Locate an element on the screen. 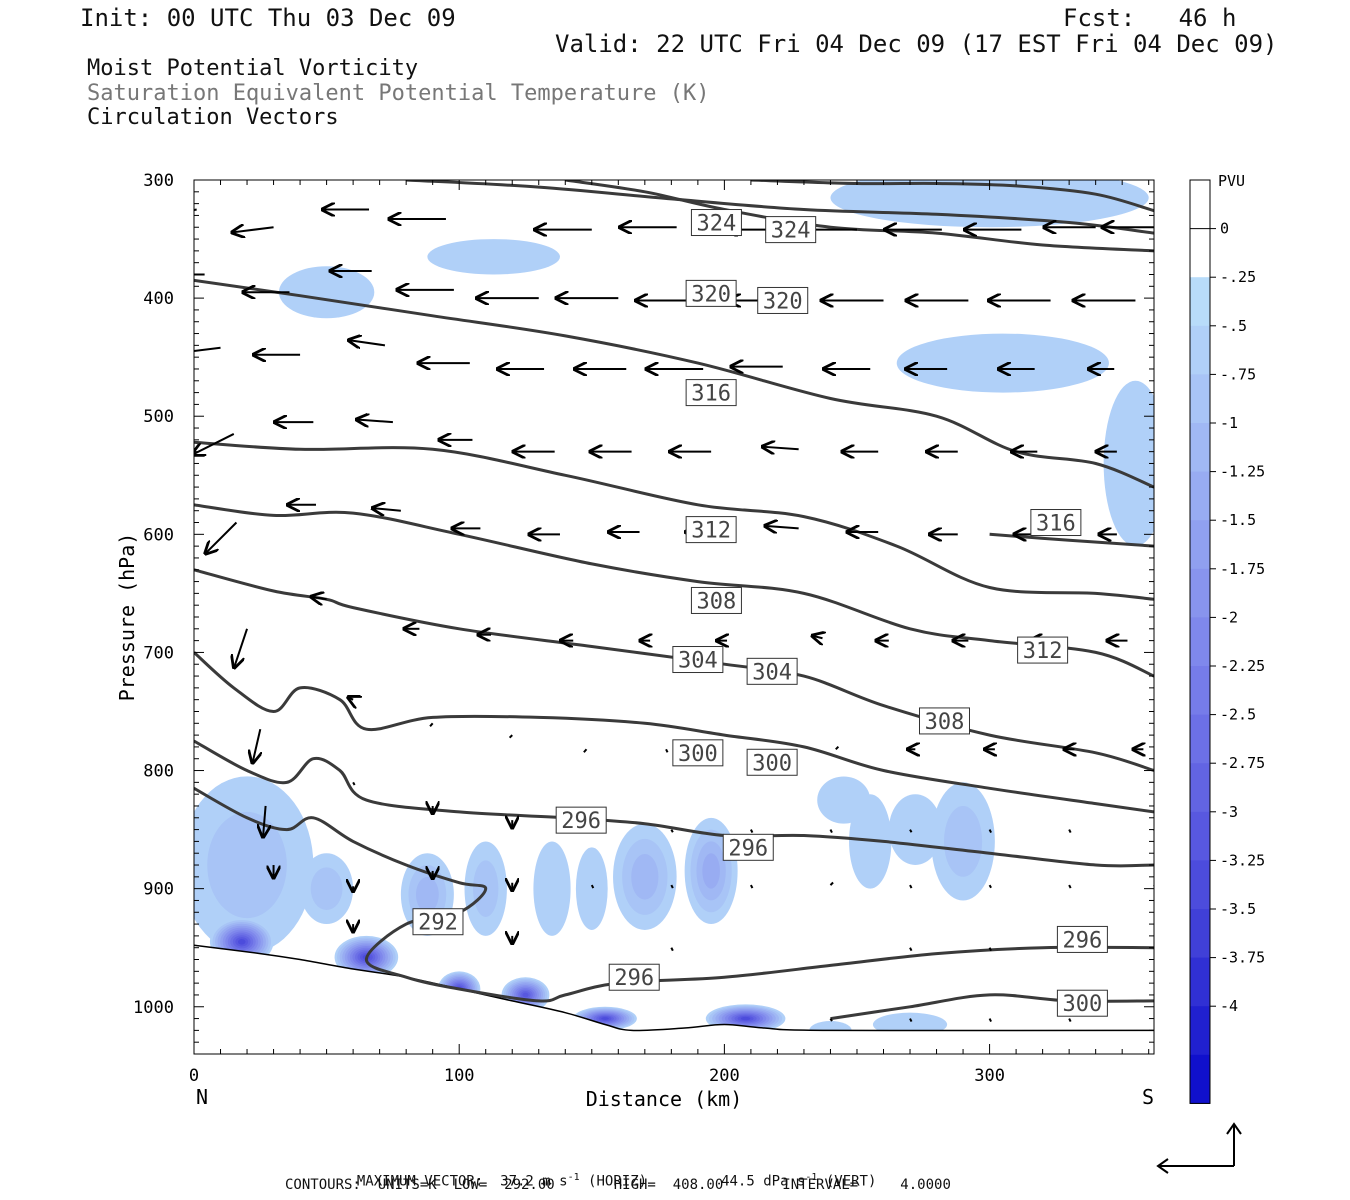  colorbar-label: -.5 is located at coordinates (1233, 326).